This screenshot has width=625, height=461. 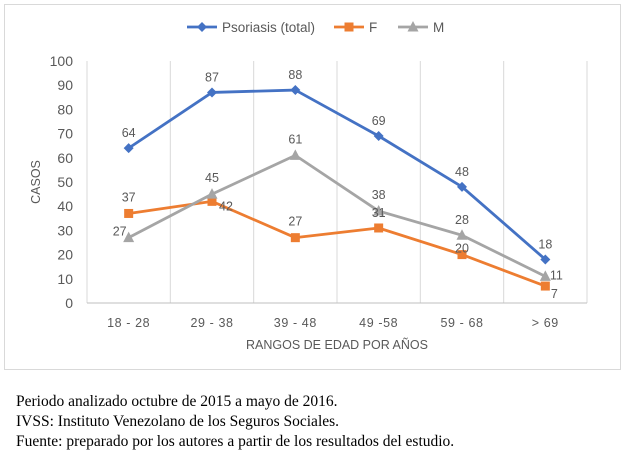 What do you see at coordinates (379, 195) in the screenshot?
I see `data-label: 38` at bounding box center [379, 195].